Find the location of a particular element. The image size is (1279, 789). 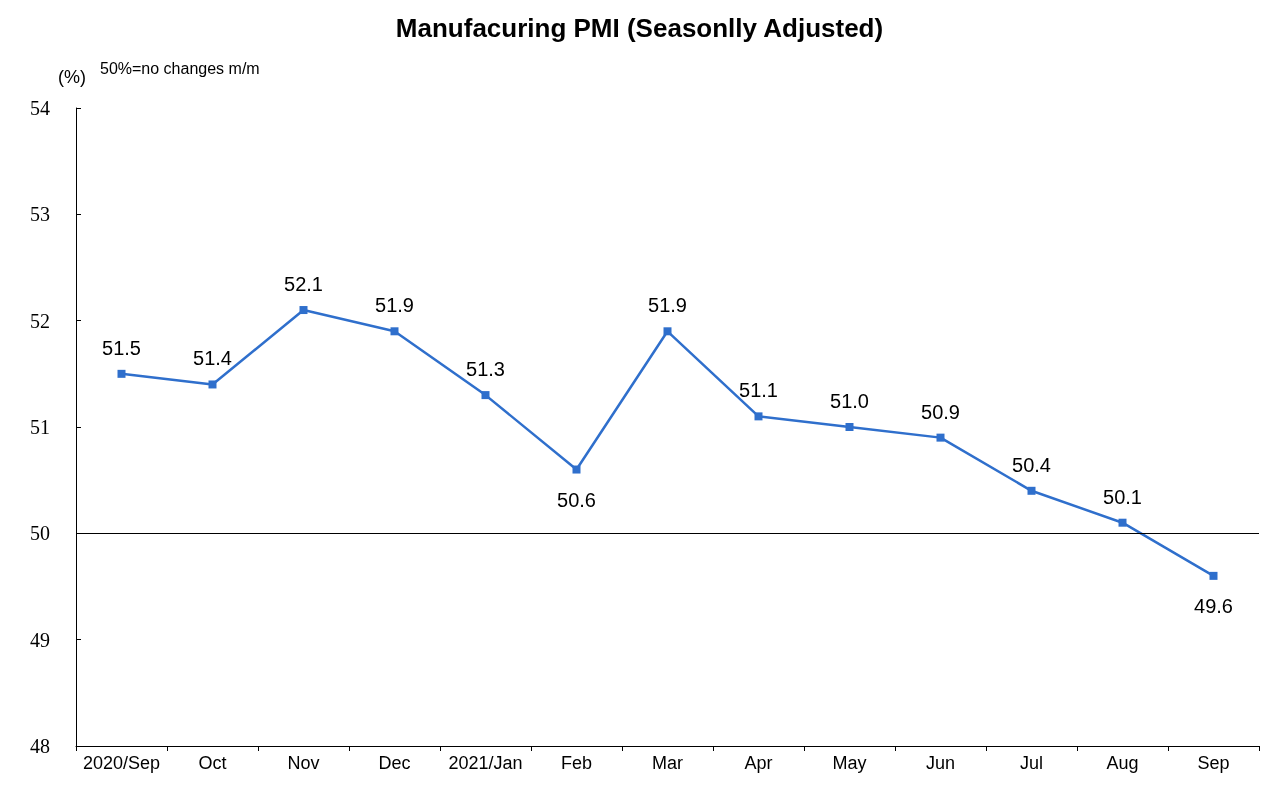

x-tick-label: 2020/Sep is located at coordinates (121, 763).